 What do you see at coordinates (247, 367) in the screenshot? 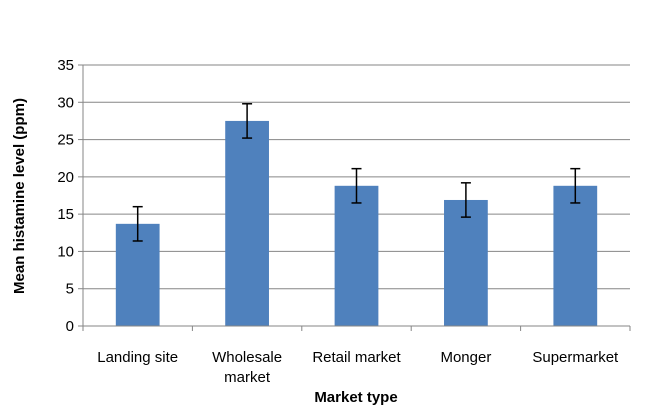
I see `x-tick-label: Wholesale market` at bounding box center [247, 367].